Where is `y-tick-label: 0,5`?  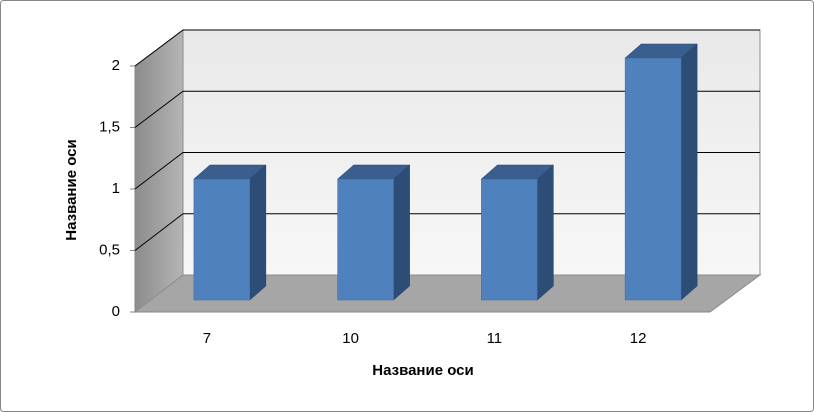
y-tick-label: 0,5 is located at coordinates (109, 249).